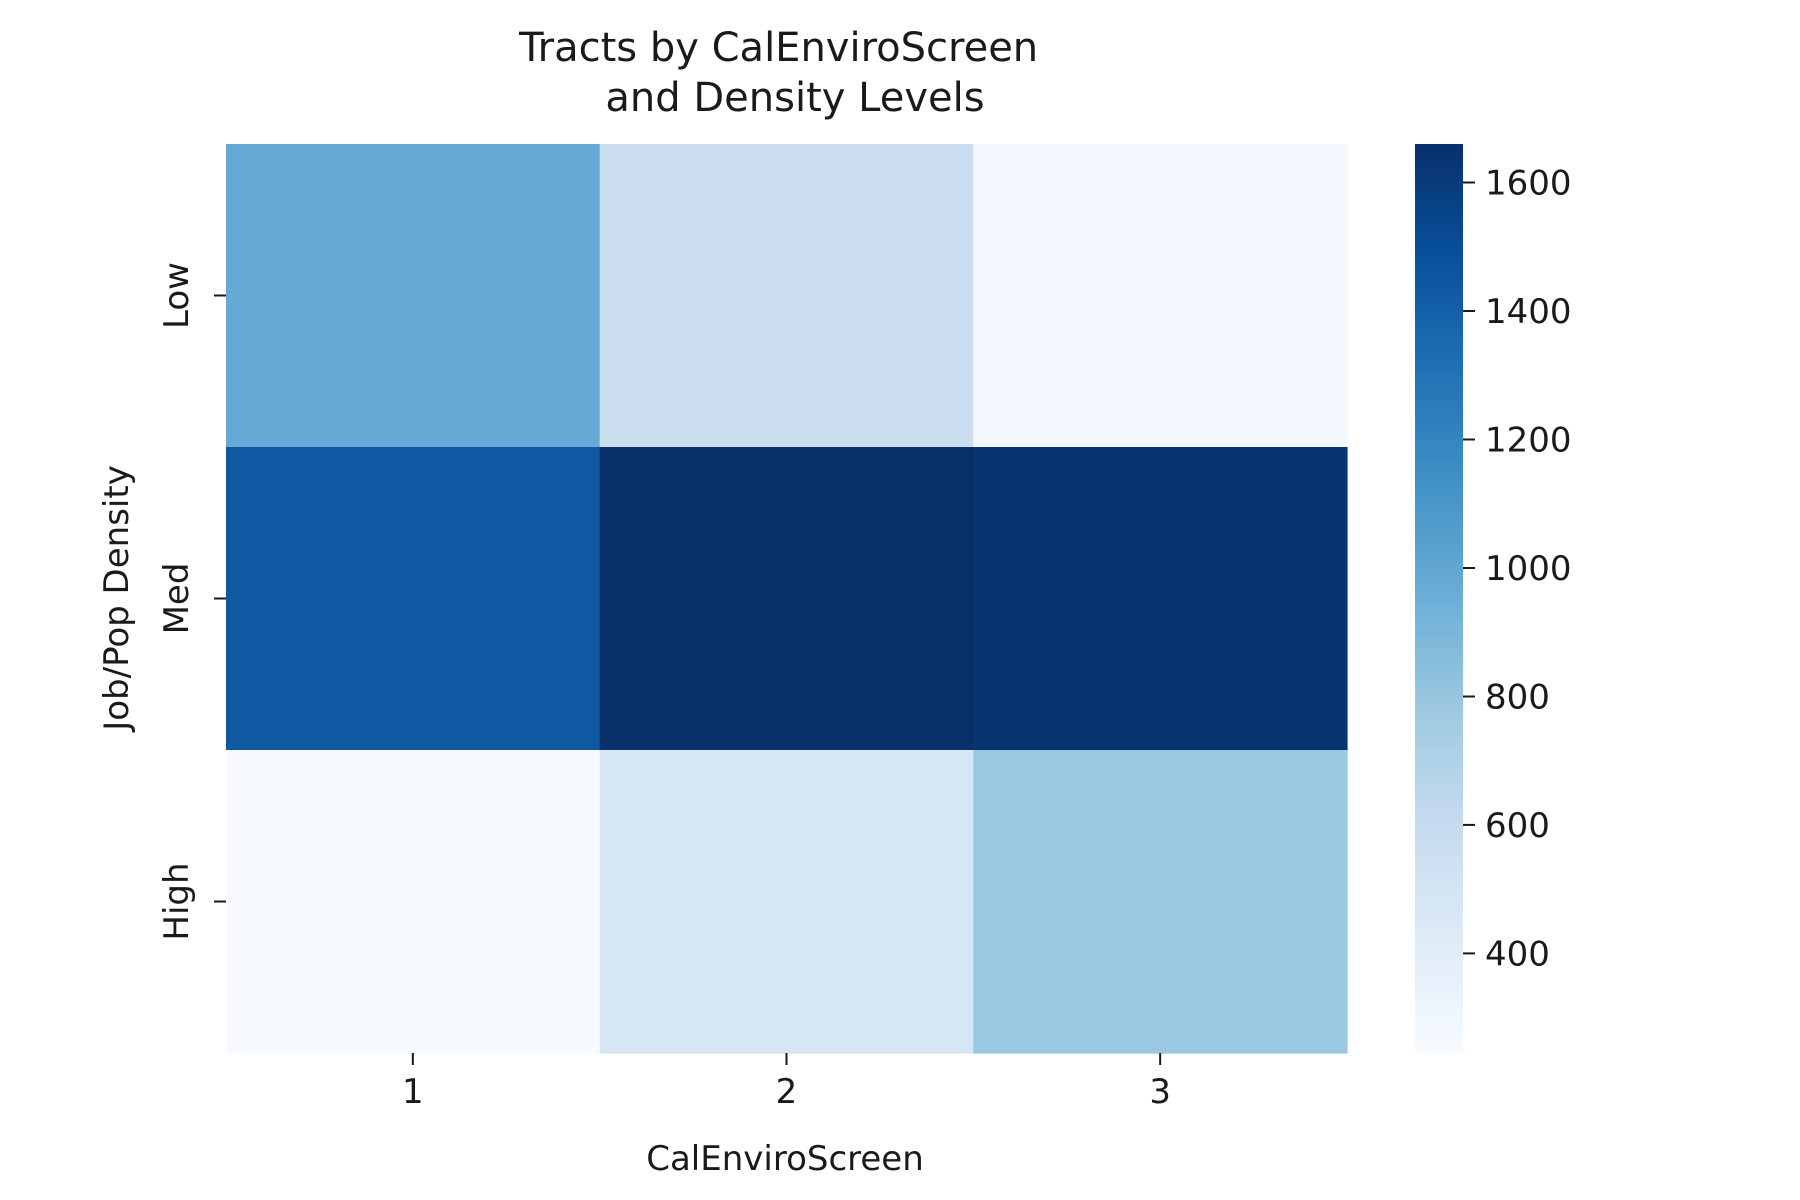 The image size is (1800, 1200). What do you see at coordinates (1517, 826) in the screenshot?
I see `colorbar-tick-label: 600` at bounding box center [1517, 826].